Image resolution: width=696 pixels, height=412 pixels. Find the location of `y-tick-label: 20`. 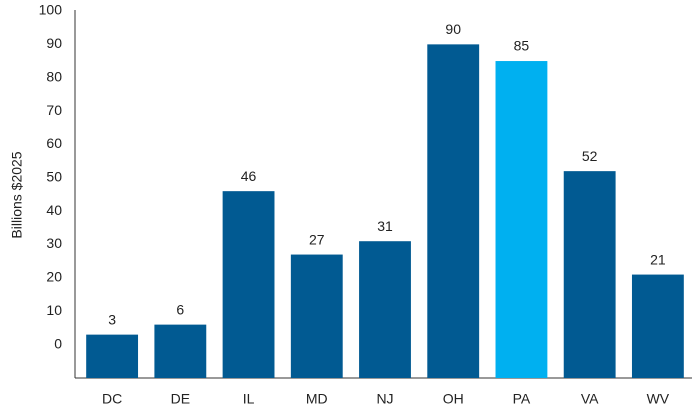

y-tick-label: 20 is located at coordinates (54, 277).